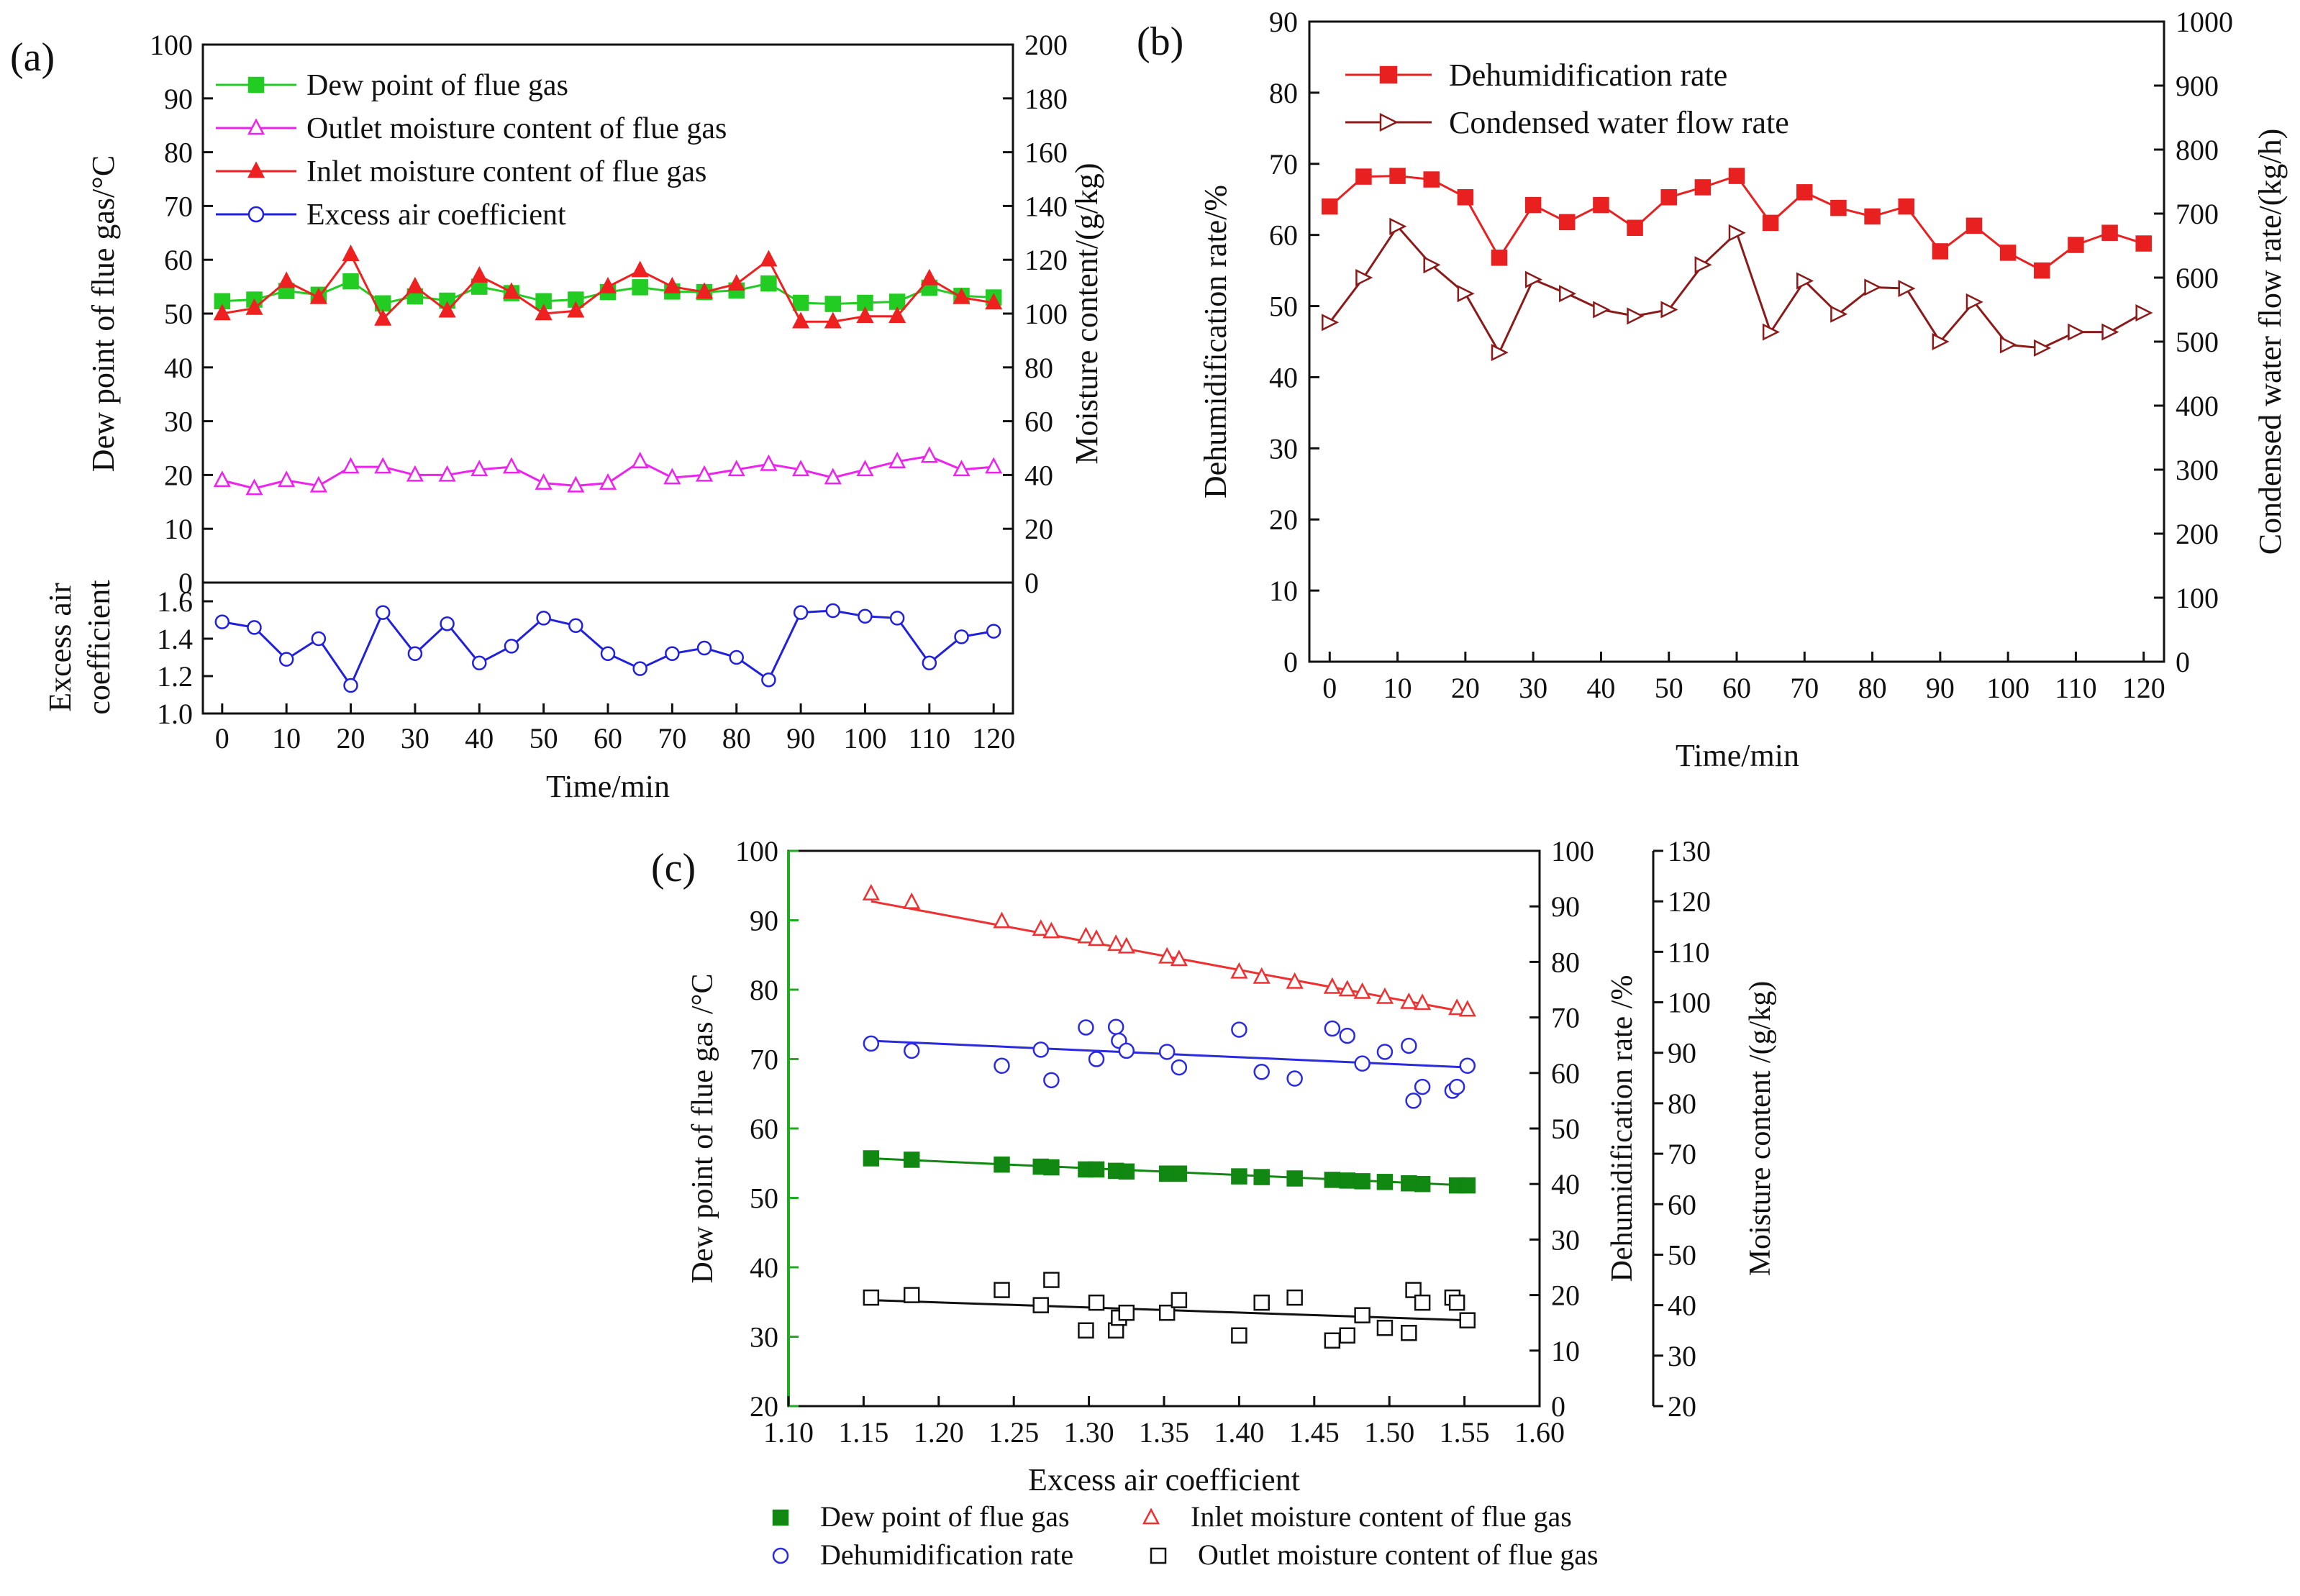 The image size is (2300, 1596). What do you see at coordinates (863, 1432) in the screenshot?
I see `x-tick-label: 1.15` at bounding box center [863, 1432].